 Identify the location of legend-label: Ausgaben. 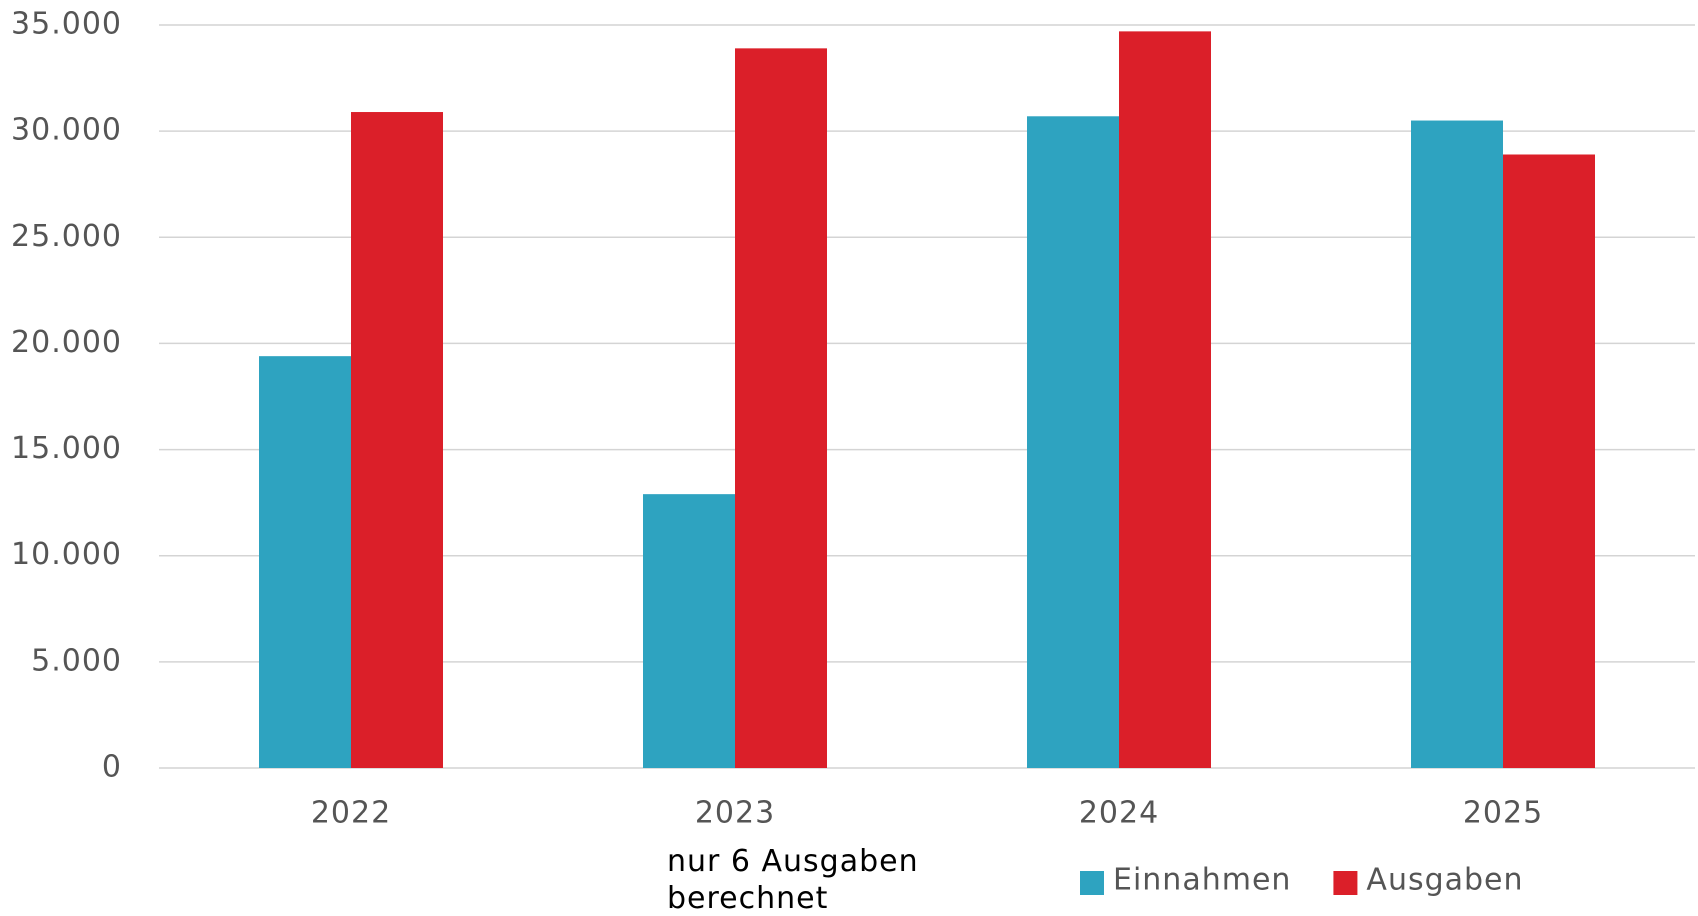
(1444, 880).